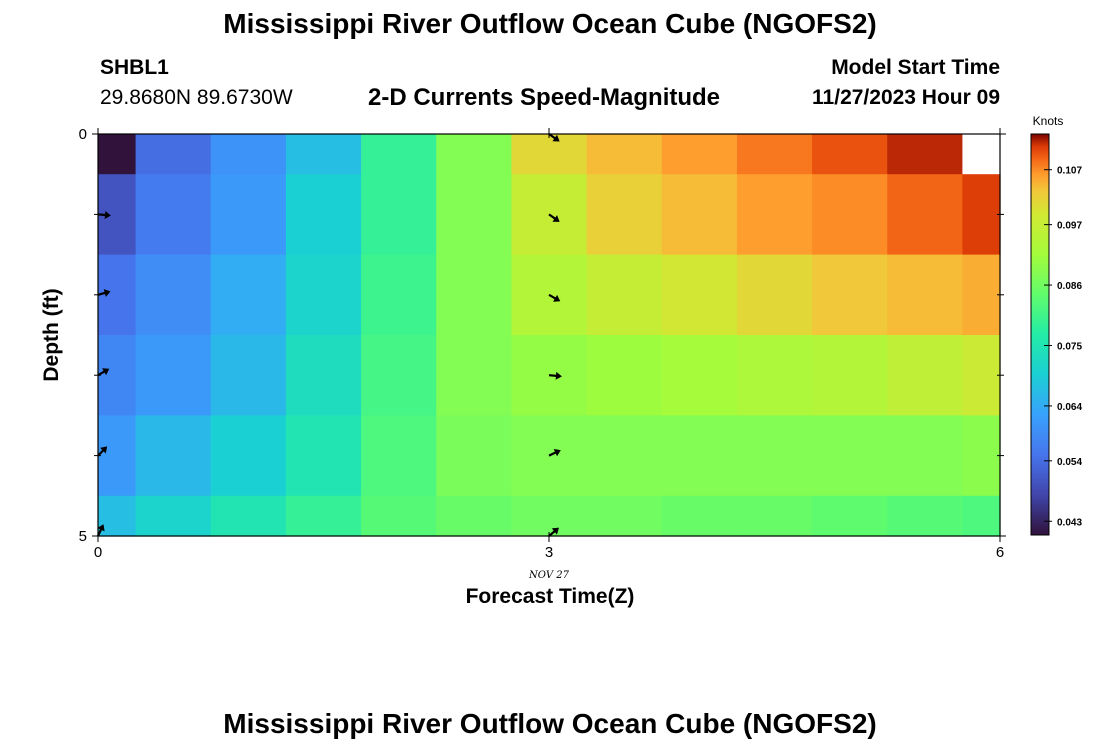 This screenshot has height=750, width=1100. What do you see at coordinates (1000, 552) in the screenshot?
I see `x-tick-label: 6` at bounding box center [1000, 552].